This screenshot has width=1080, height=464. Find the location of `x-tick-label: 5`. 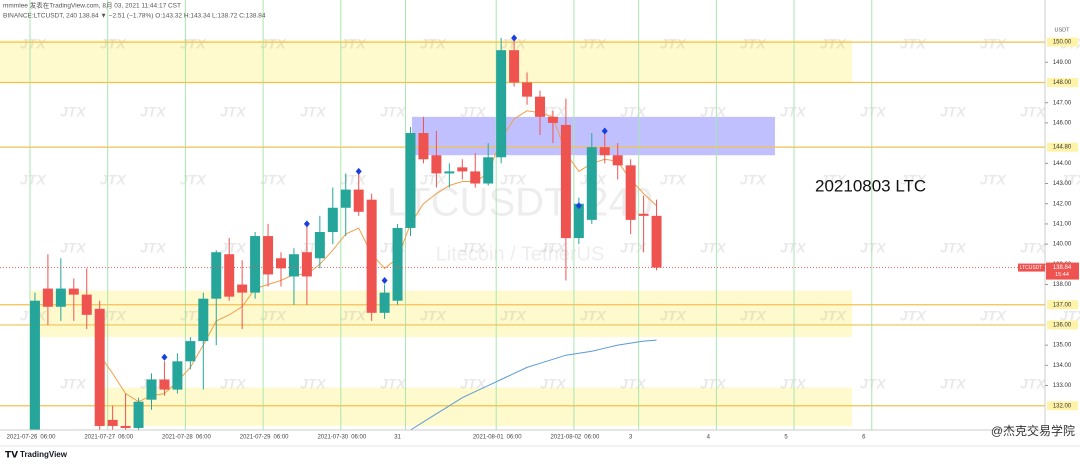

x-tick-label: 5 is located at coordinates (786, 438).